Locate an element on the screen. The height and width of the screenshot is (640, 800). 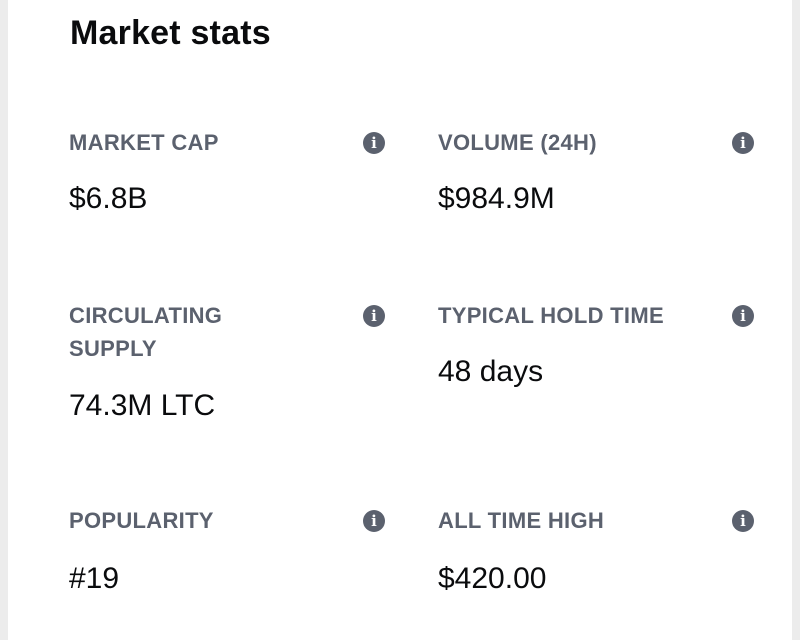
stat-value-market-cap: $6.8B is located at coordinates (108, 198).